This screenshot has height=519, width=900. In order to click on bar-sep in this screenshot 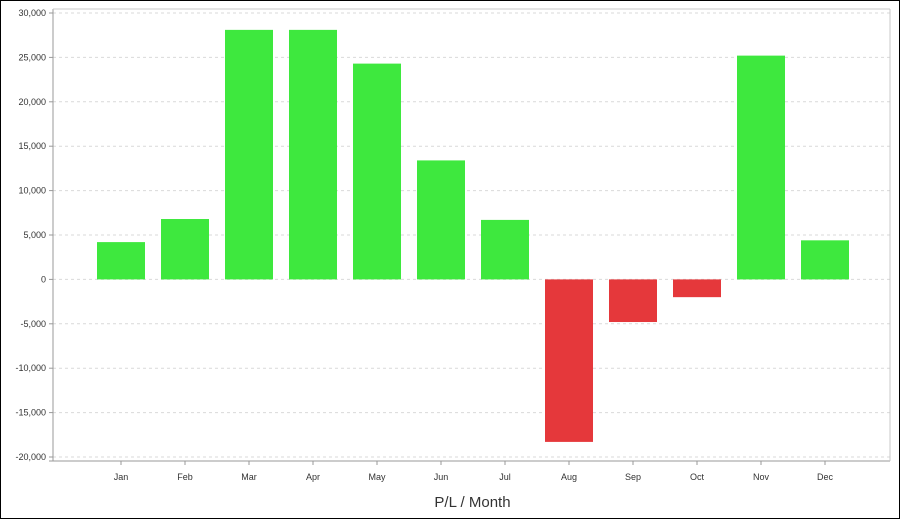, I will do `click(633, 301)`.